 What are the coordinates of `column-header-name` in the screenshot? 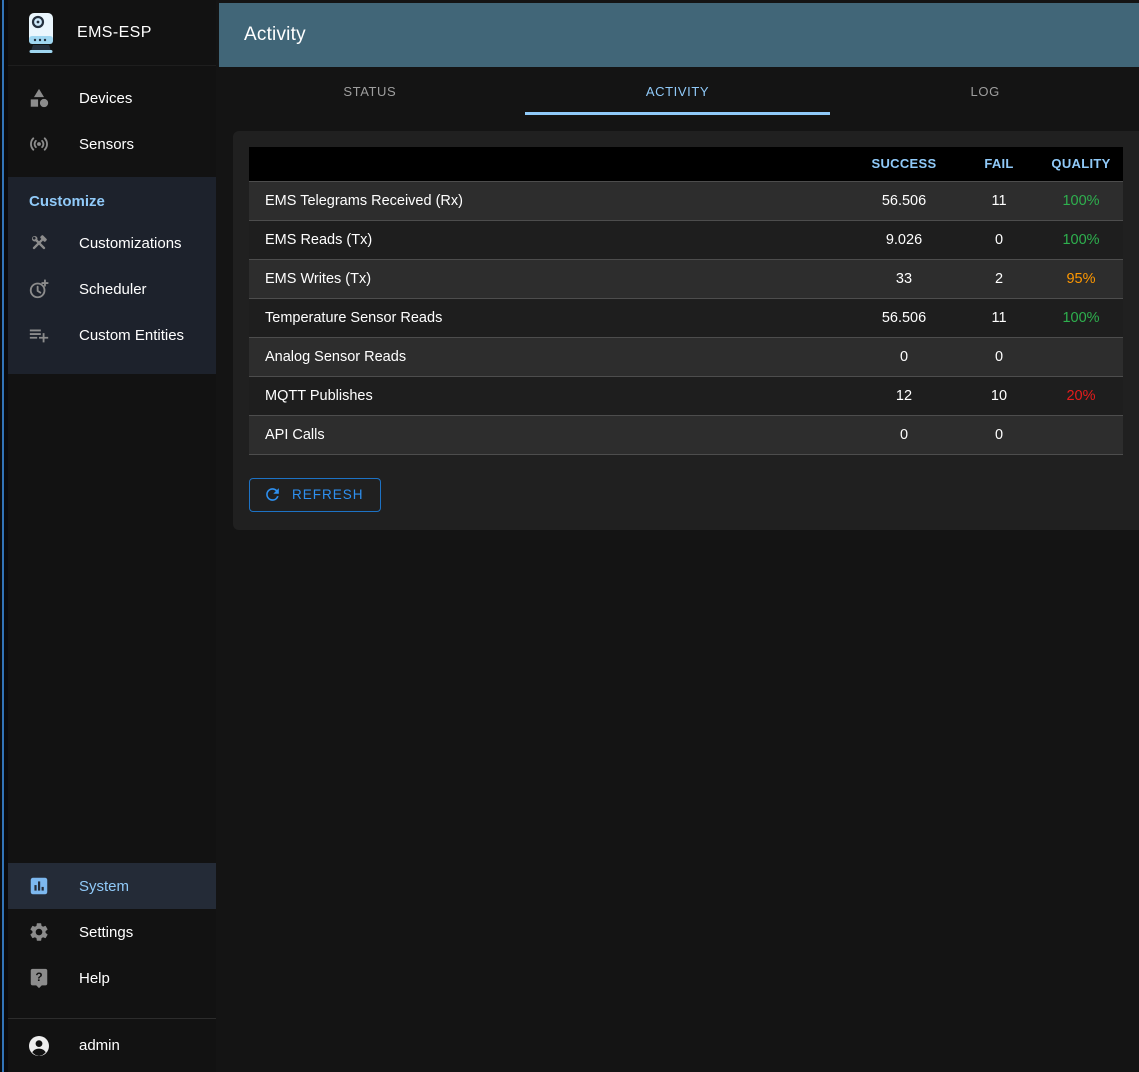 It's located at (549, 164).